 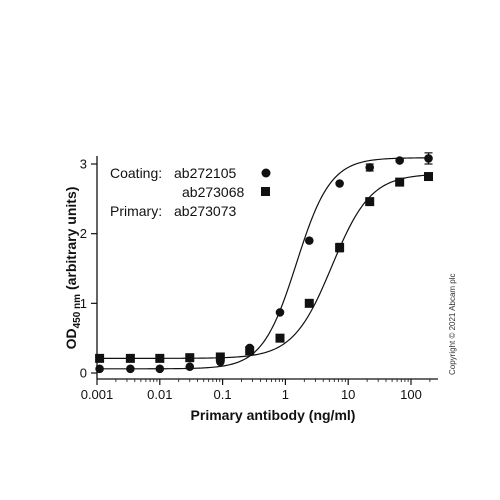 What do you see at coordinates (136, 211) in the screenshot?
I see `legend-primary-label: Primary:` at bounding box center [136, 211].